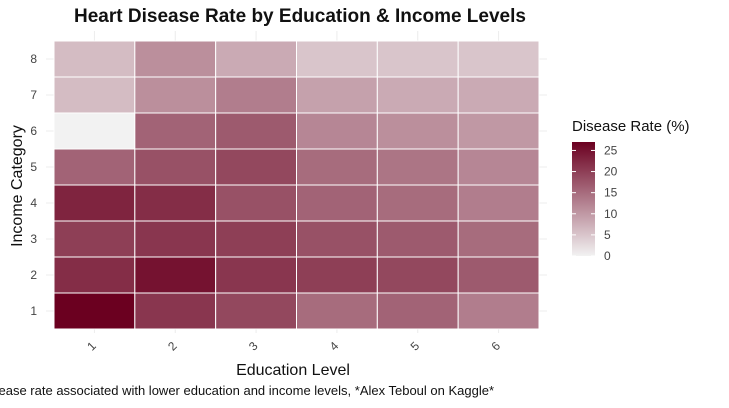 The height and width of the screenshot is (408, 729). What do you see at coordinates (417, 311) in the screenshot?
I see `heatmap-cell-edu5-inc1` at bounding box center [417, 311].